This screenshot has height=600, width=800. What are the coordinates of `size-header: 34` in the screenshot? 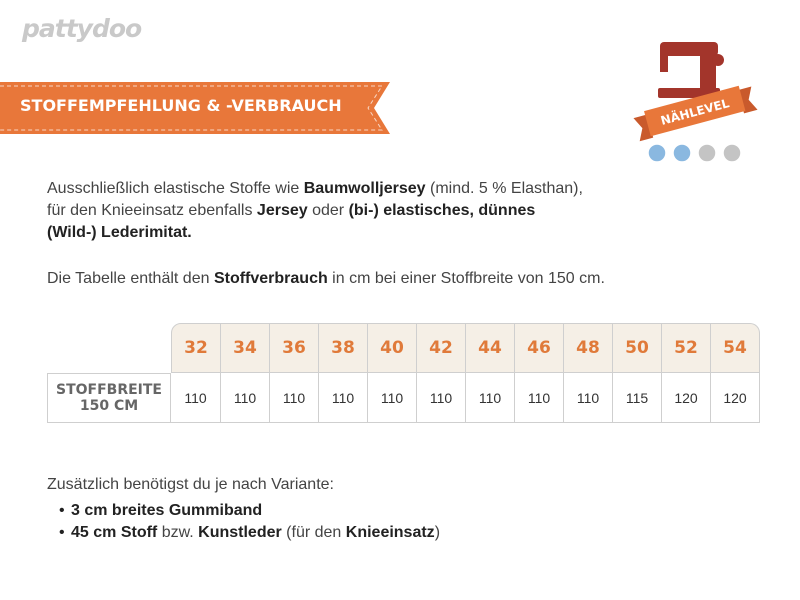 It's located at (245, 348).